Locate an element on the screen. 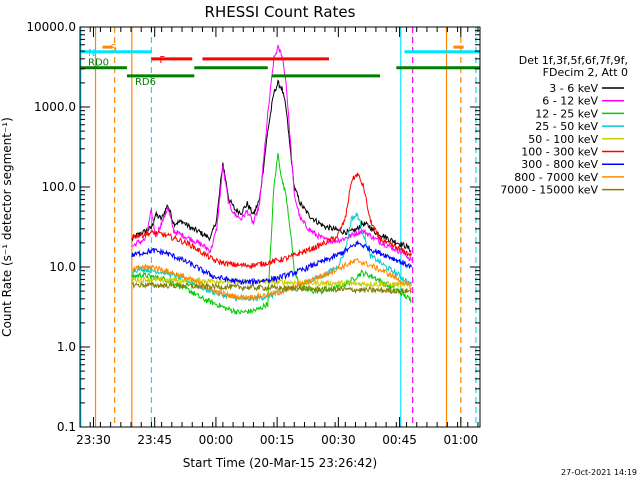 This screenshot has width=640, height=480. legend-entry-6: 300 - 800 keV is located at coordinates (559, 164).